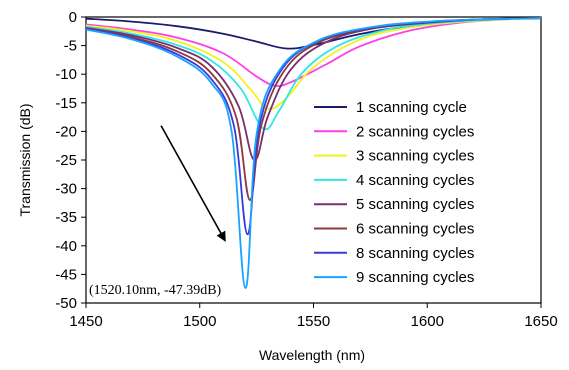 The height and width of the screenshot is (370, 569). I want to click on x-tick-label: 1600, so click(427, 321).